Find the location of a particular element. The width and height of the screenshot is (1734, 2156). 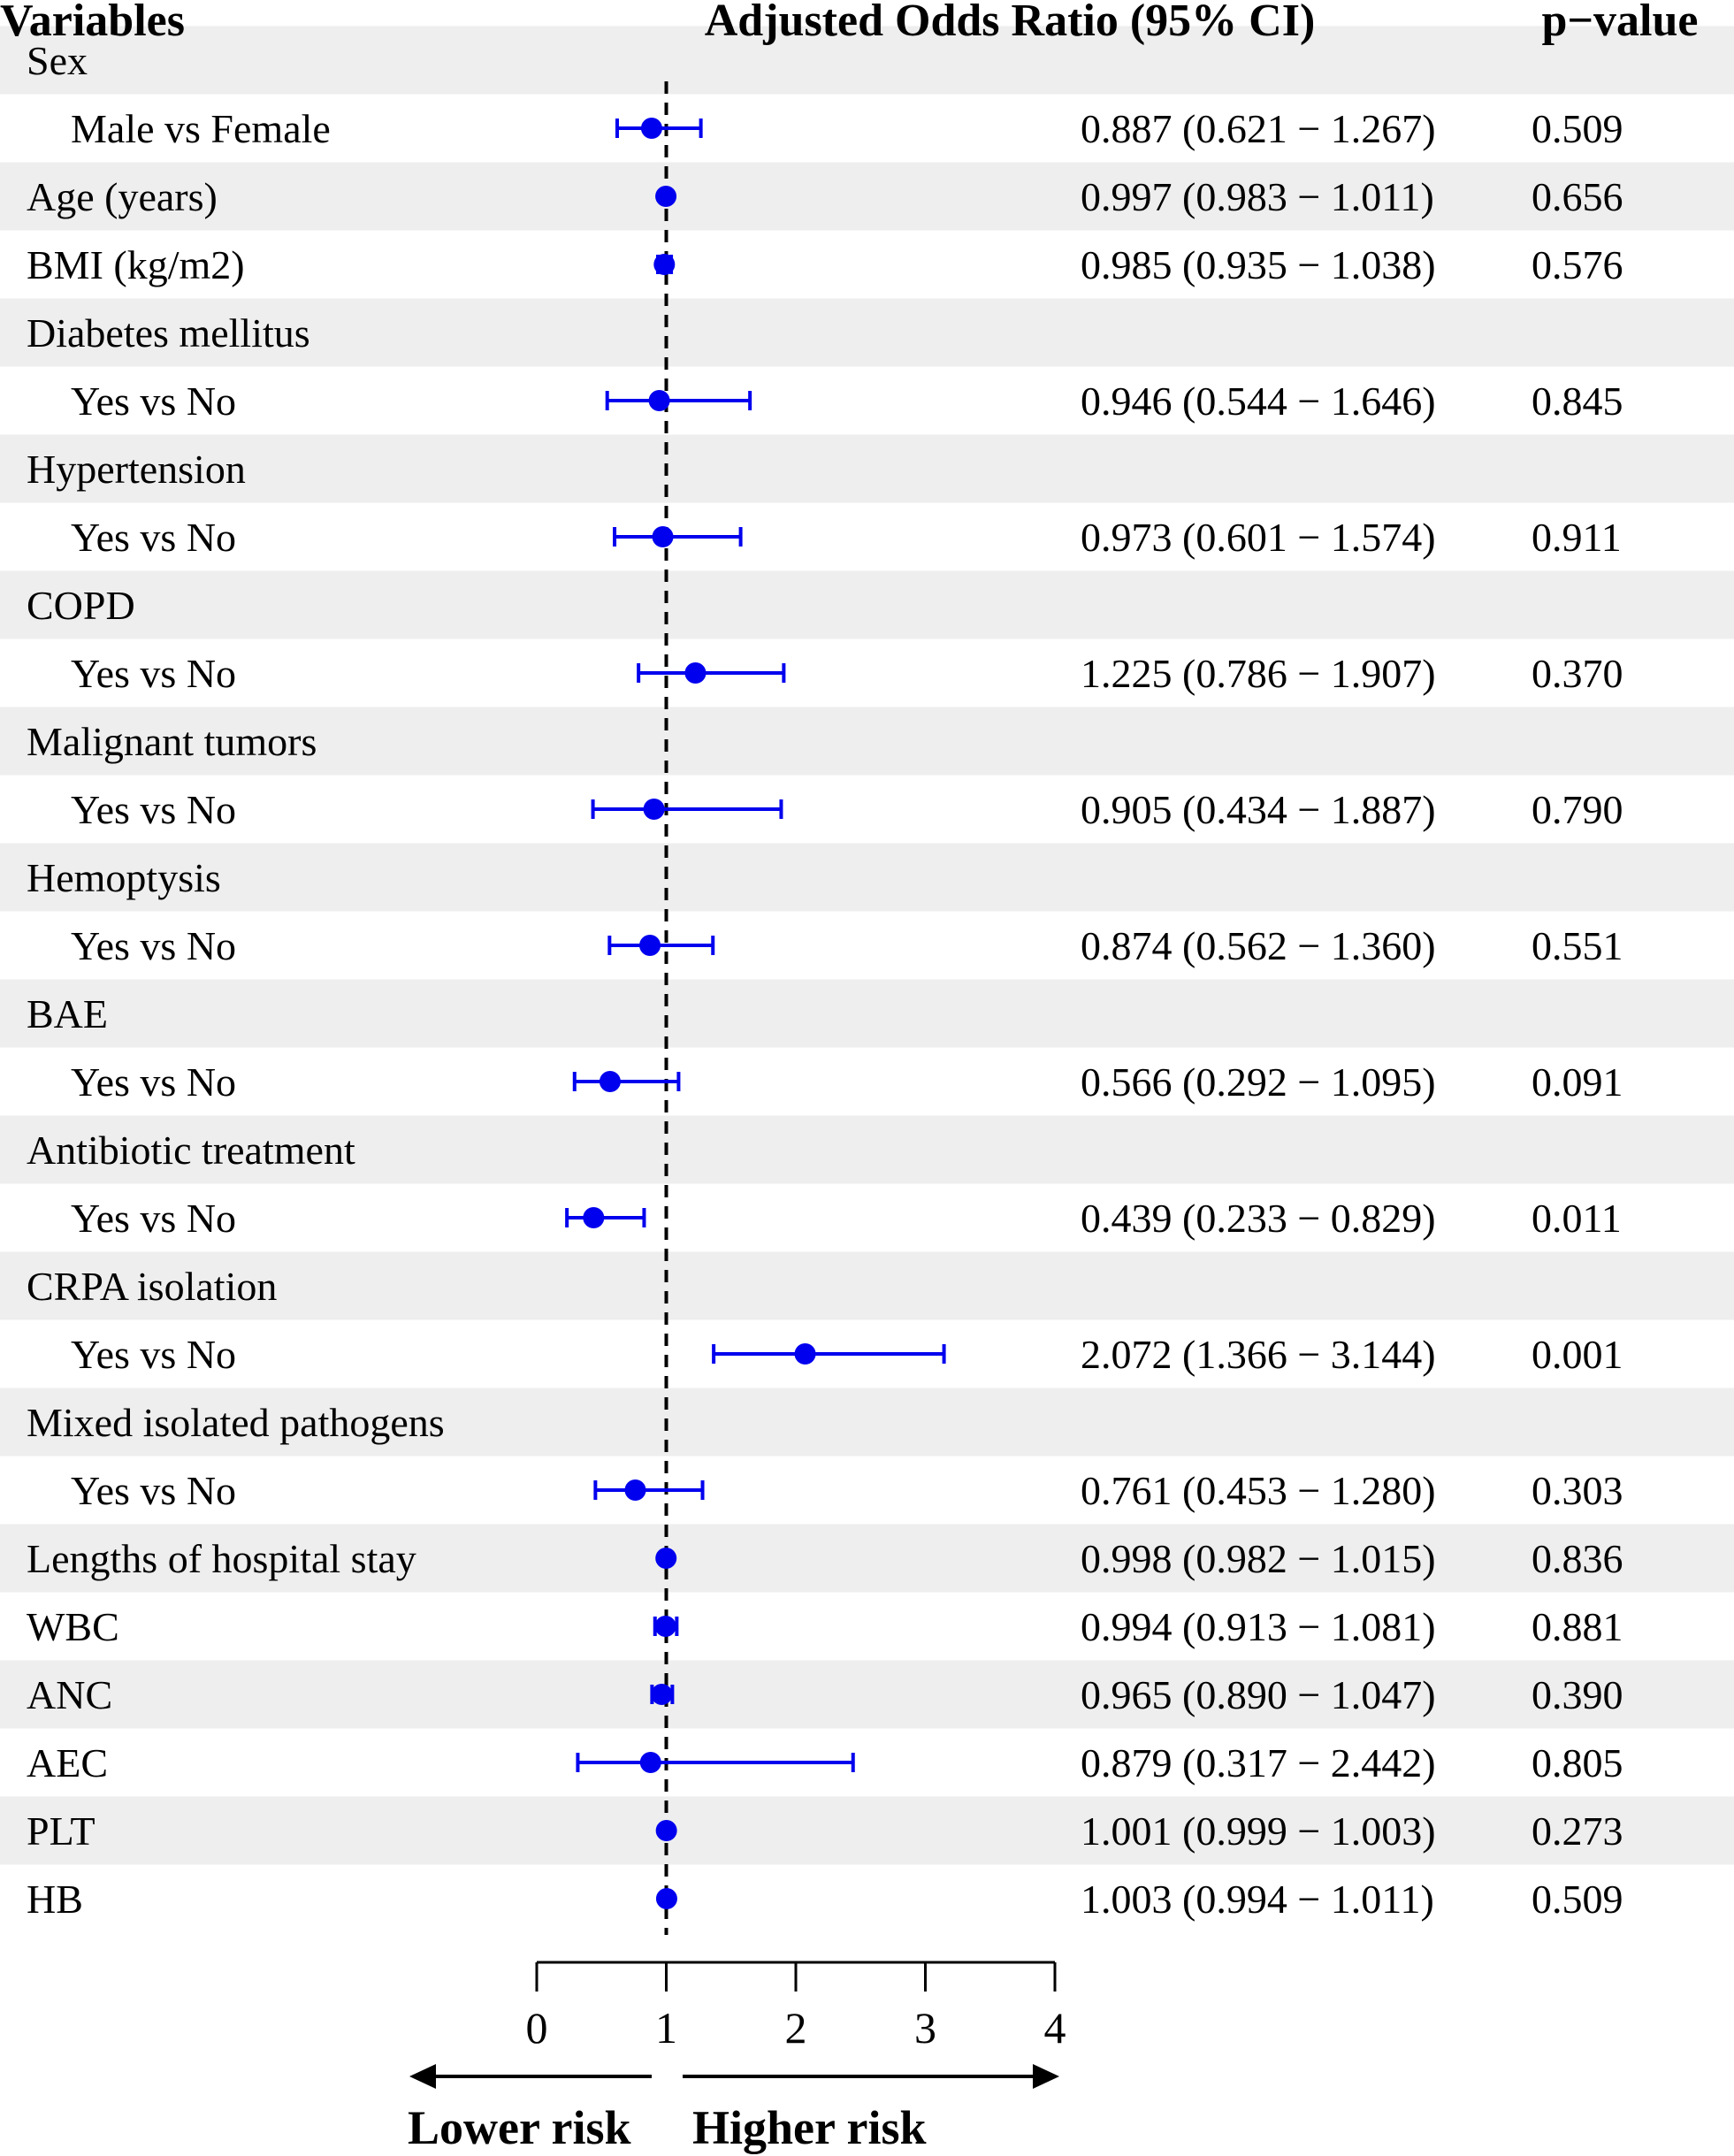

ci-text: 0.946 (0.544 − 1.646) is located at coordinates (1258, 401).